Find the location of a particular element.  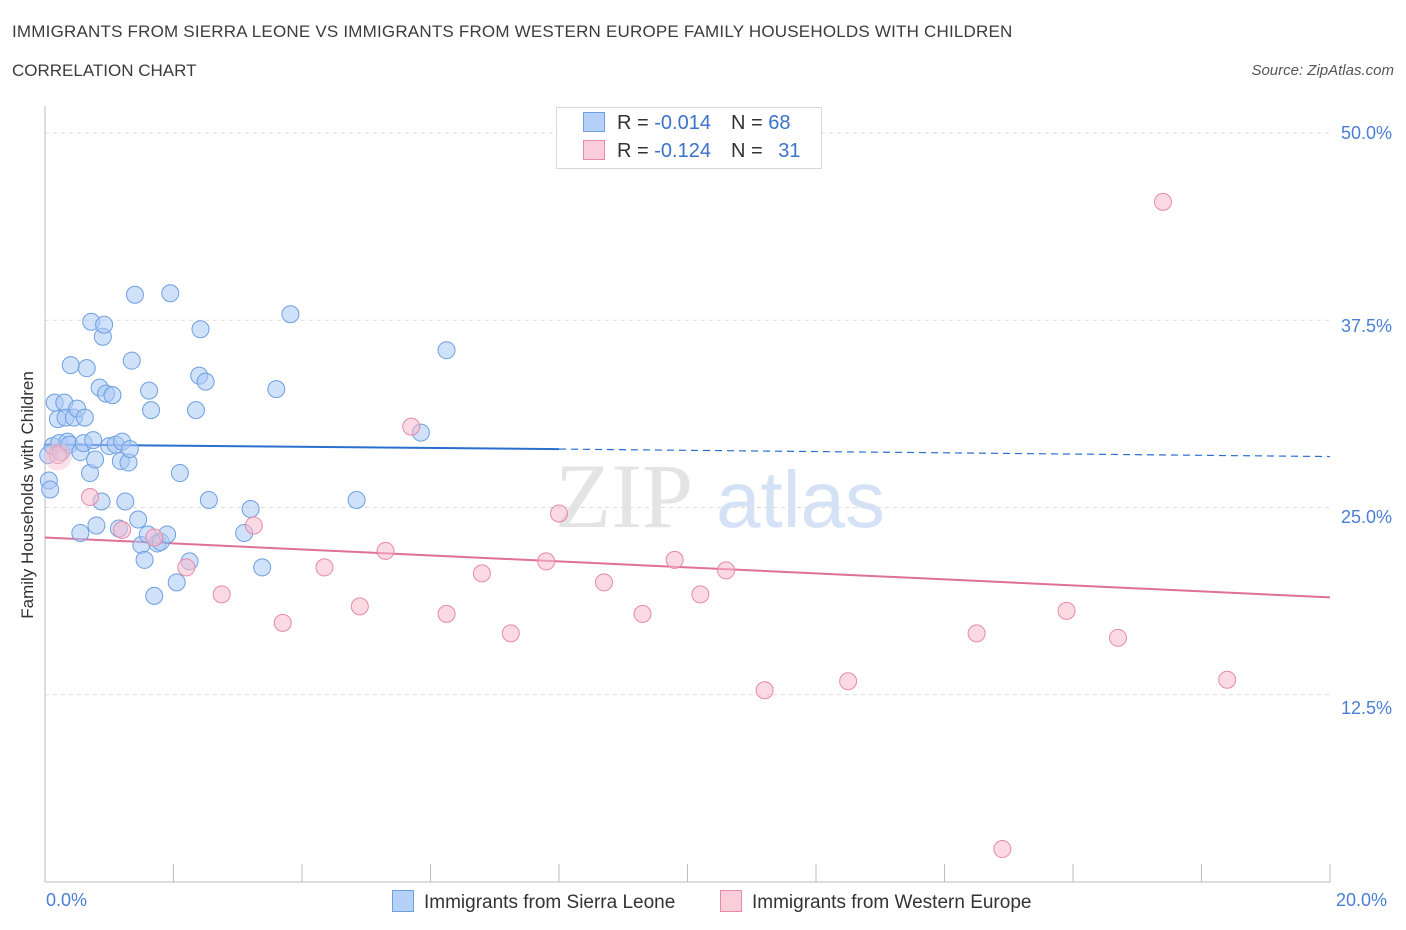

y-tick-label-50: 50.0% is located at coordinates (1366, 133).